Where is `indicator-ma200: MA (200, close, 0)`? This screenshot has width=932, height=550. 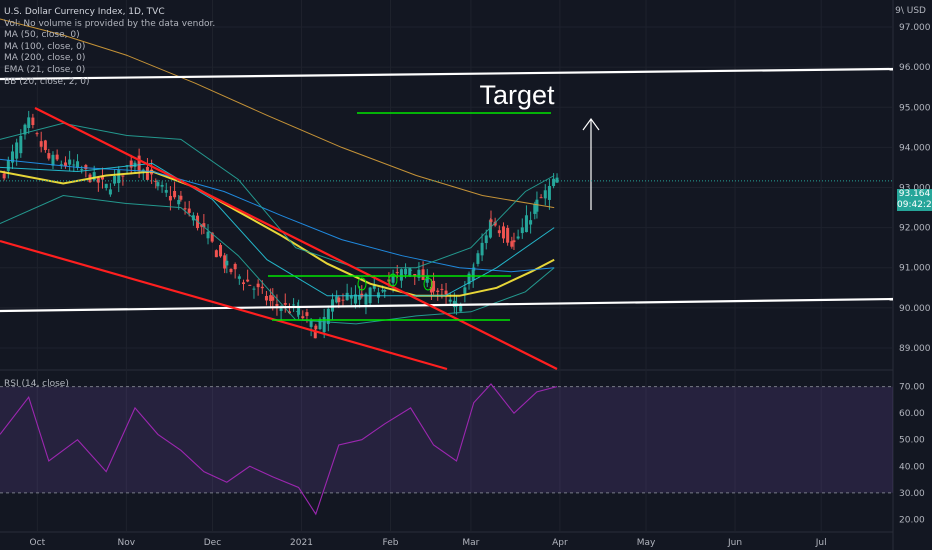 indicator-ma200: MA (200, close, 0) is located at coordinates (45, 58).